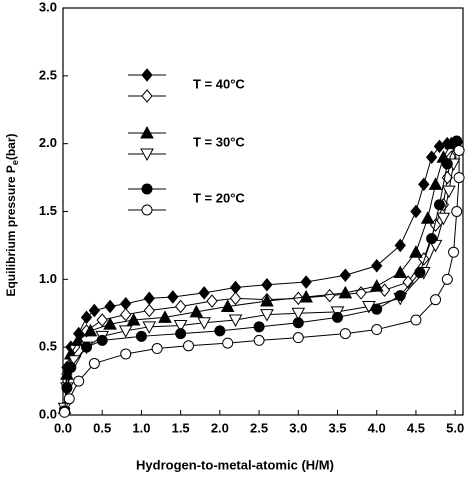  Describe the element at coordinates (48, 142) in the screenshot. I see `y-tick-label: 2.0` at that location.